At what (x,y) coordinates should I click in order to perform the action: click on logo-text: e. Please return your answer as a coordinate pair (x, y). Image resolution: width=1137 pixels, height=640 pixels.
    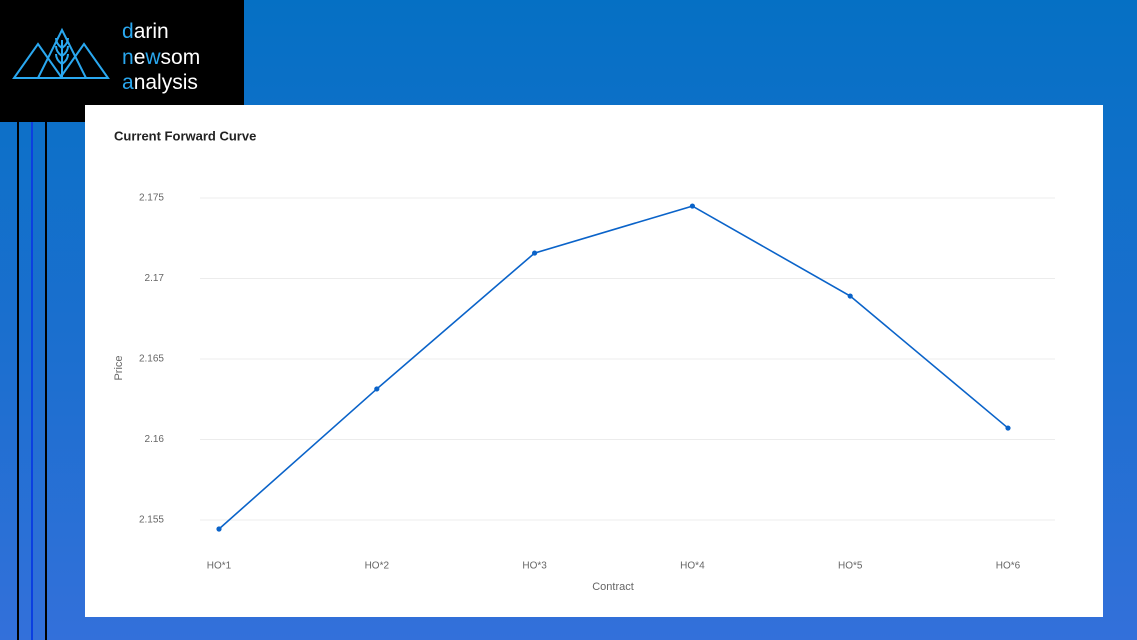
    Looking at the image, I should click on (139, 57).